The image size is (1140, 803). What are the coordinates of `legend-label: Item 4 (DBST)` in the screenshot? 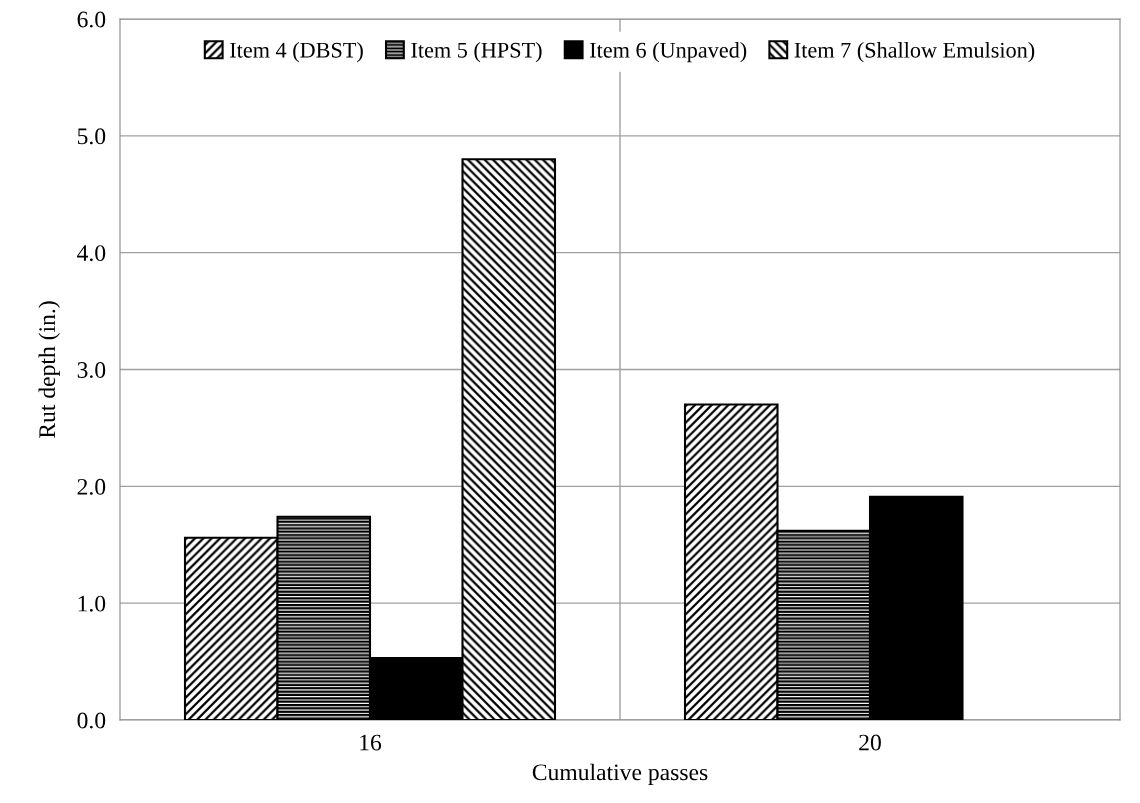 It's located at (296, 52).